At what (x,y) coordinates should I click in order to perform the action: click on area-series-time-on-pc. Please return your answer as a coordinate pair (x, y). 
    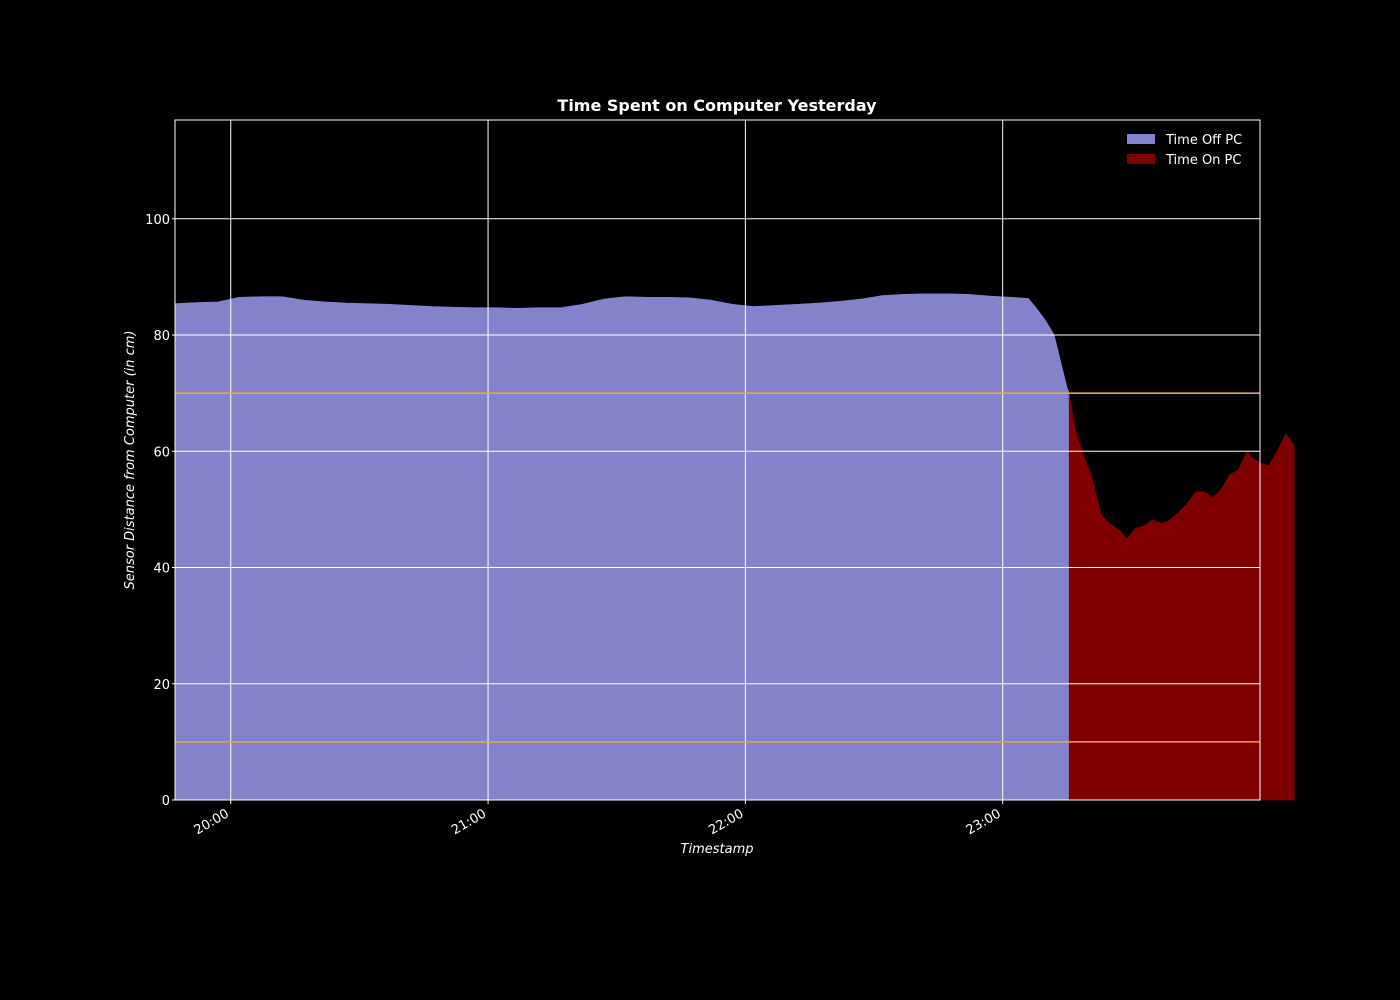
    Looking at the image, I should click on (1181, 597).